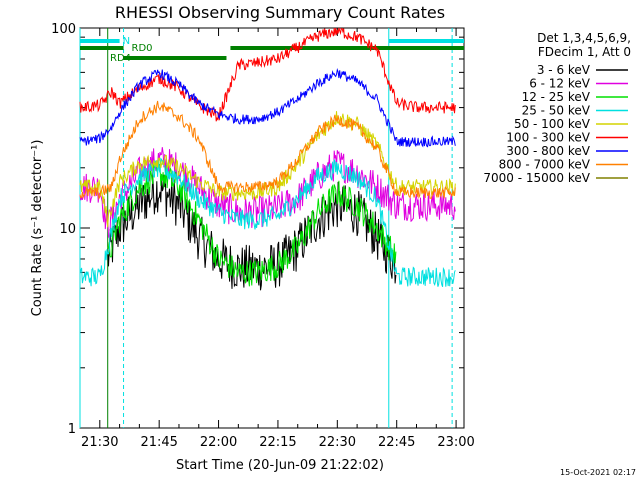 The height and width of the screenshot is (480, 640). Describe the element at coordinates (455, 442) in the screenshot. I see `x-tick-label: 23:00` at that location.